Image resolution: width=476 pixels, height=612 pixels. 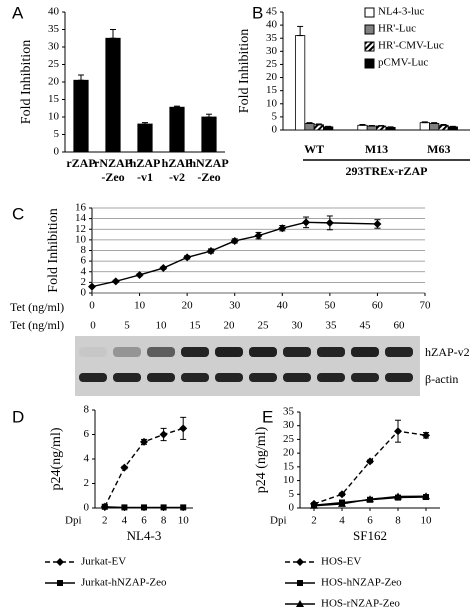 I want to click on panel-label: B, so click(x=257, y=12).